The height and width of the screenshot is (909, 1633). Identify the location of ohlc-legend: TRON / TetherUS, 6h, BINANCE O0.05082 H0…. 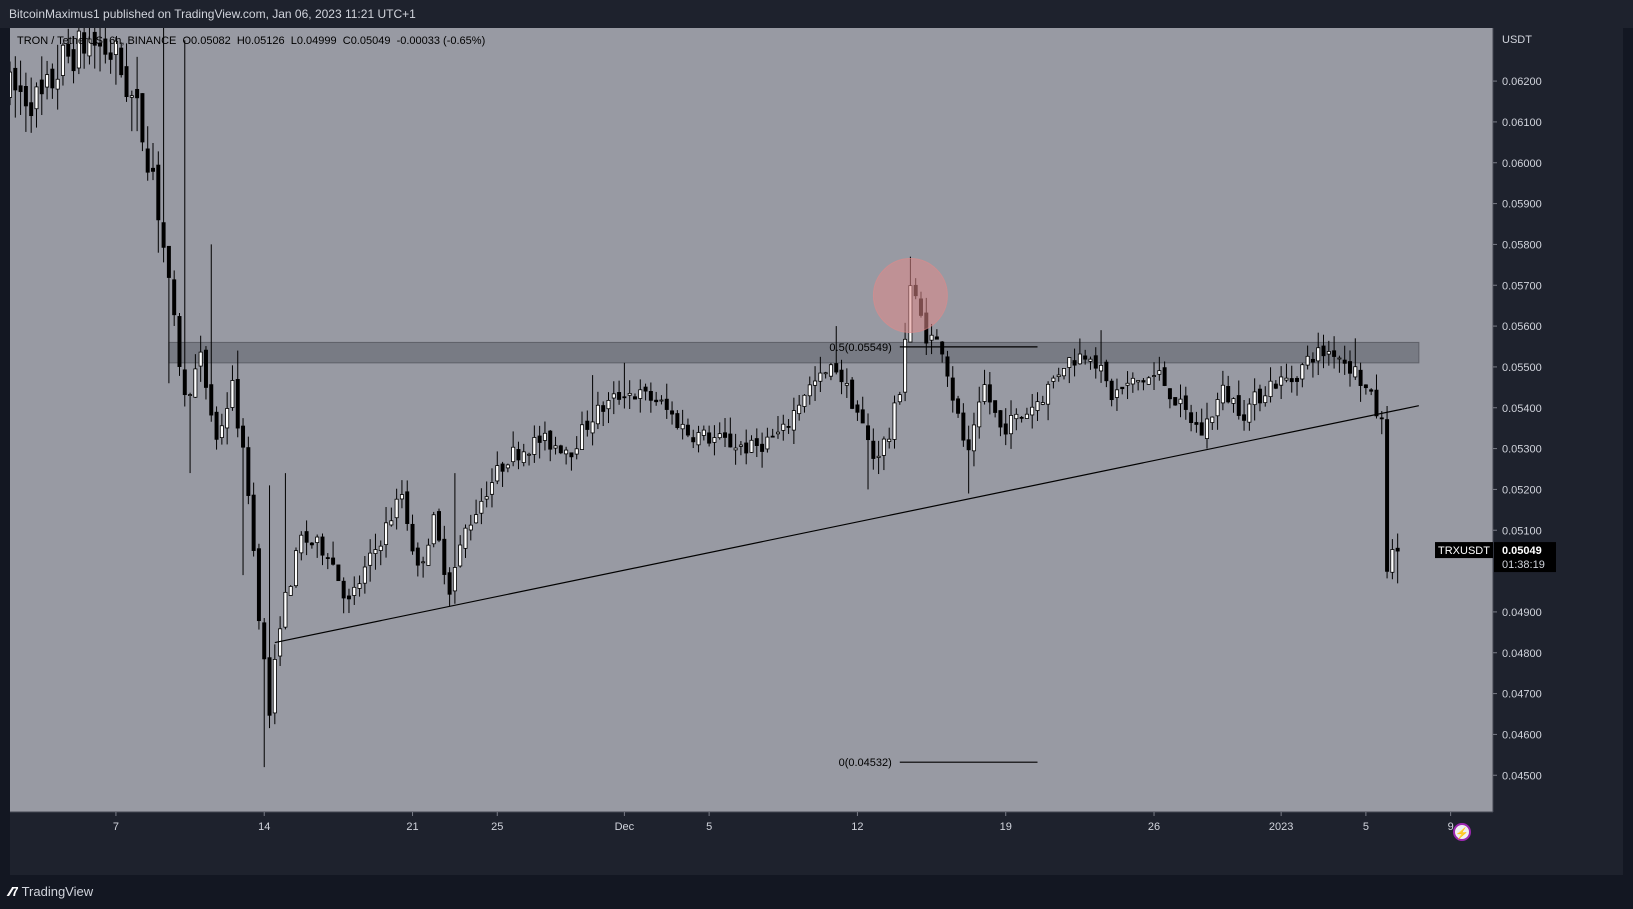
(251, 41).